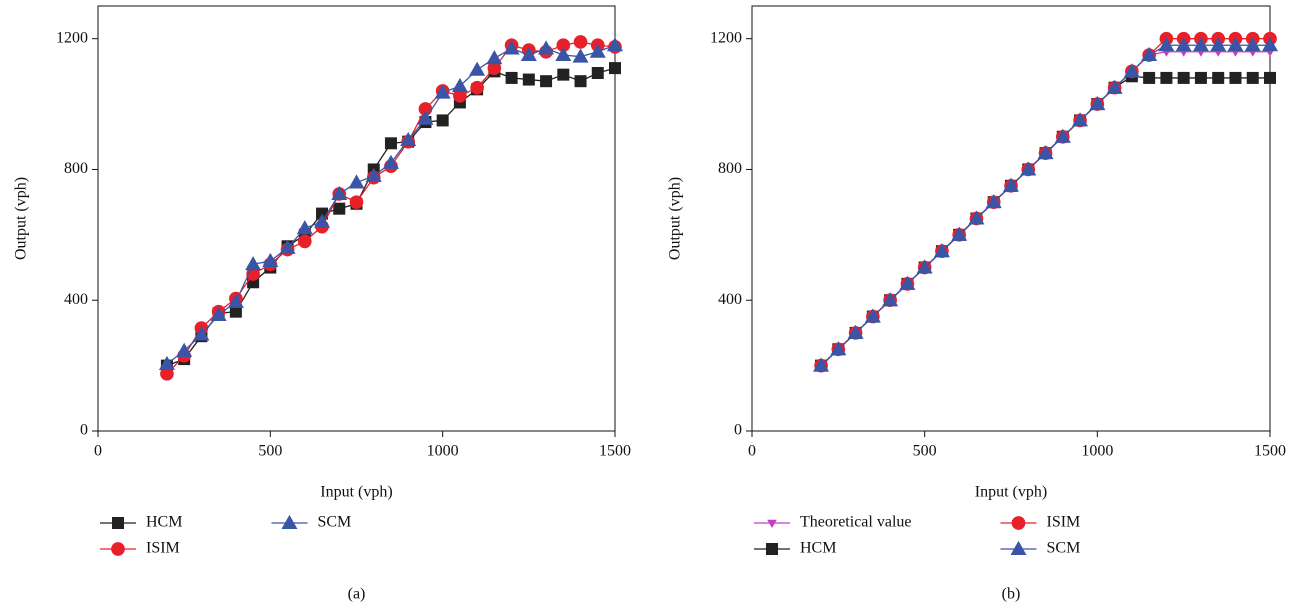 This screenshot has height=607, width=1301. What do you see at coordinates (1011, 594) in the screenshot?
I see `caption: (b)` at bounding box center [1011, 594].